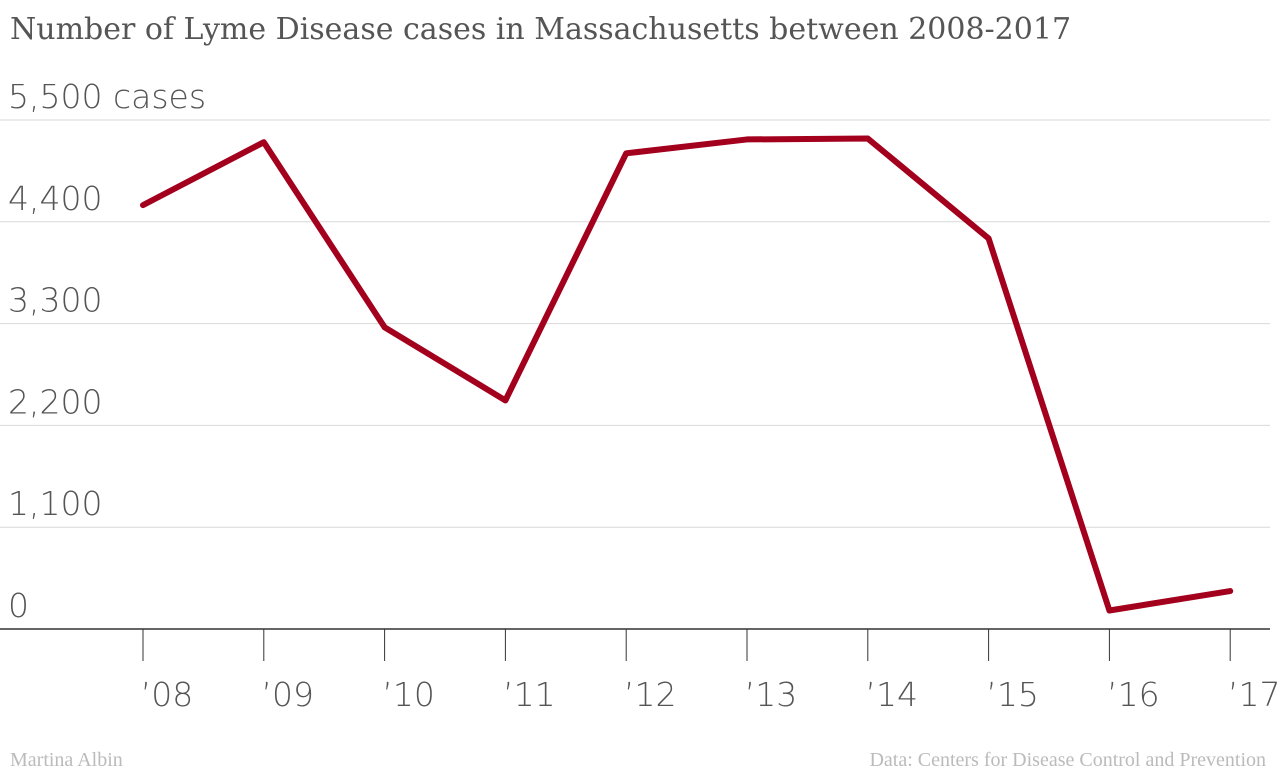  What do you see at coordinates (55, 401) in the screenshot?
I see `y-tick-label: 2,200` at bounding box center [55, 401].